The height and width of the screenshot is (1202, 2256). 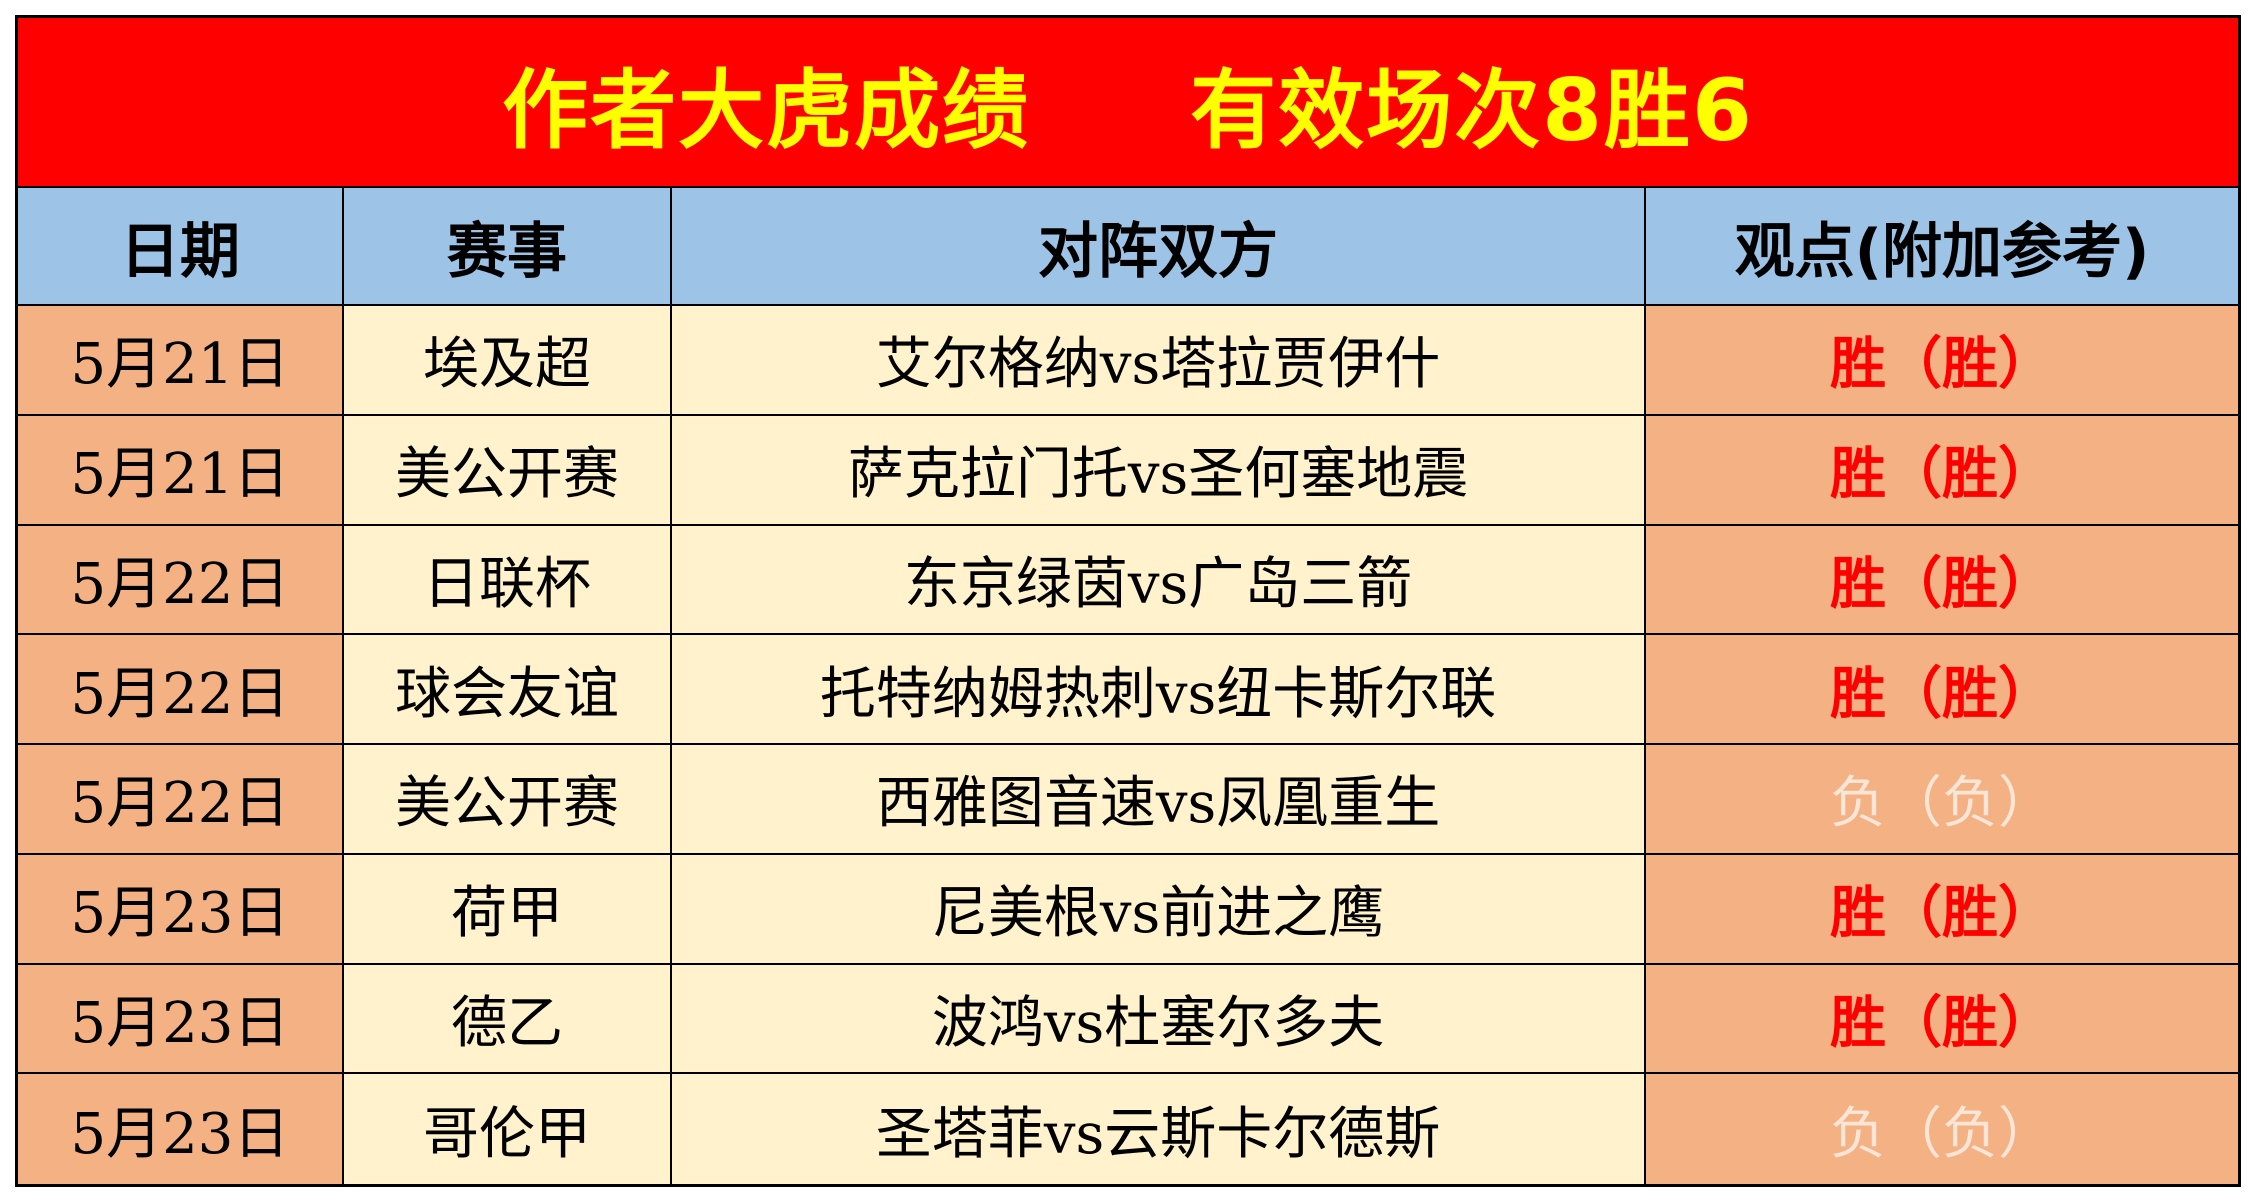 I want to click on header-match: 对阵双方, so click(x=1159, y=246).